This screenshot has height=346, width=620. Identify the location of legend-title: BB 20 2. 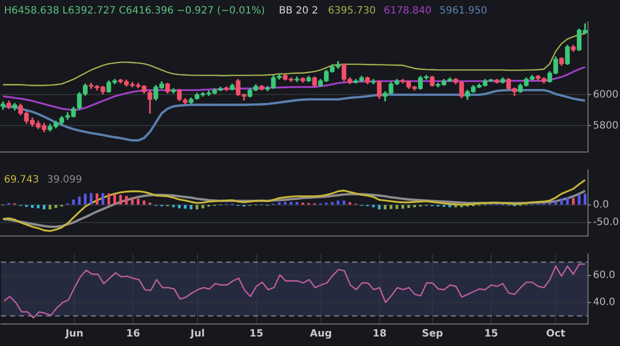
(298, 11).